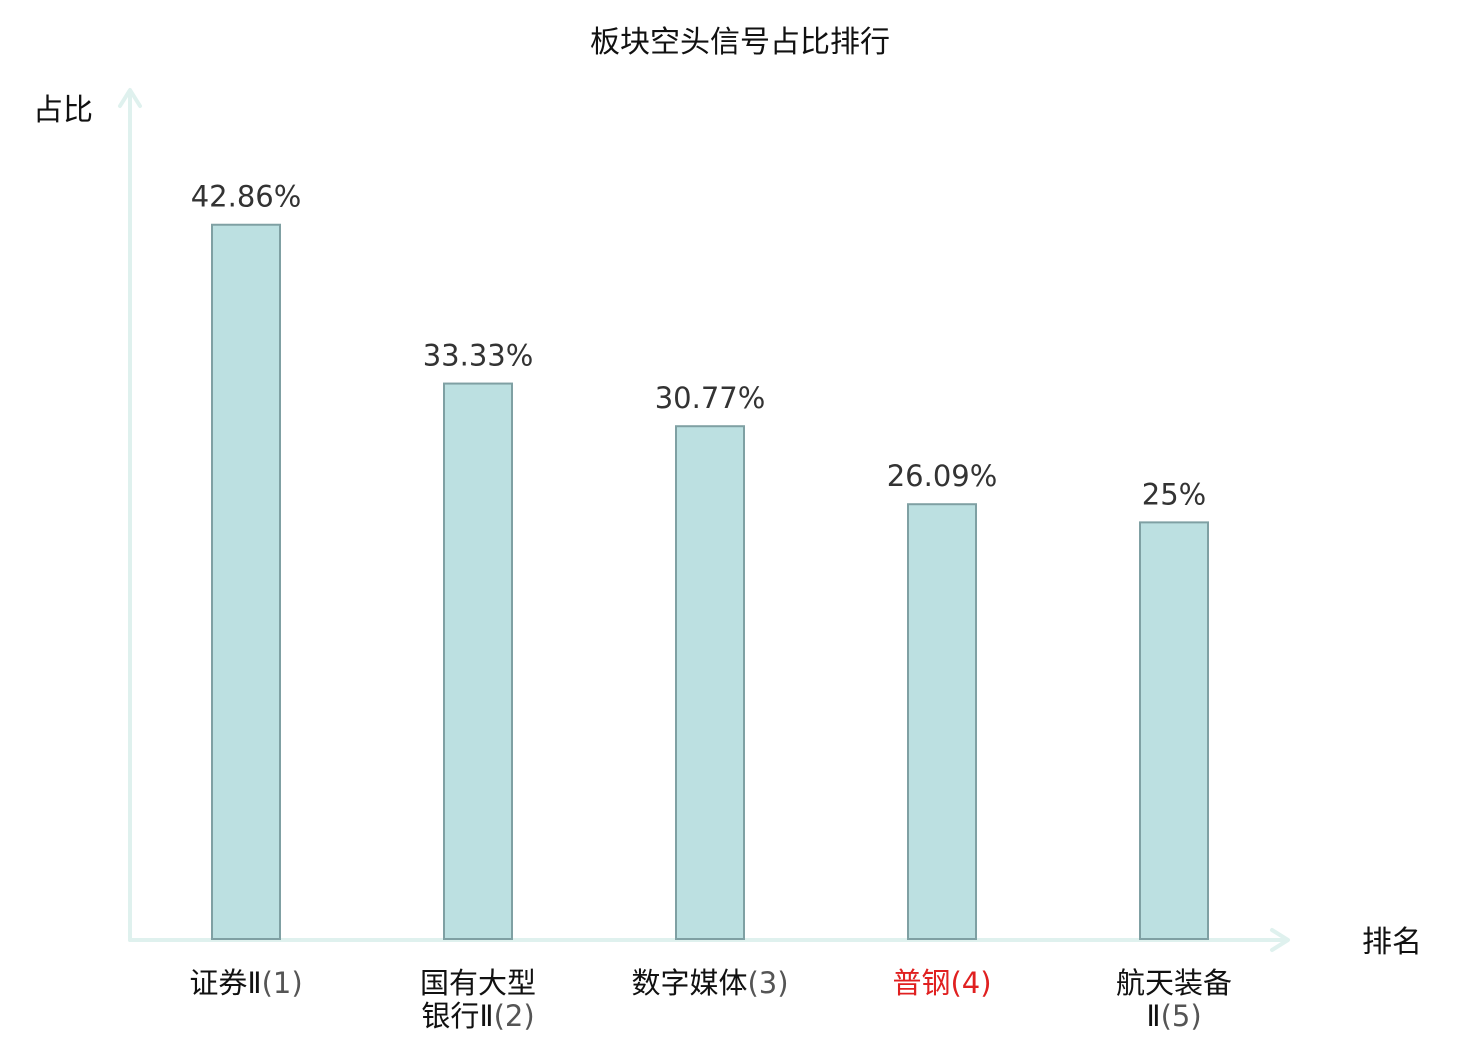  Describe the element at coordinates (246, 197) in the screenshot. I see `data-label: 42.86%` at that location.